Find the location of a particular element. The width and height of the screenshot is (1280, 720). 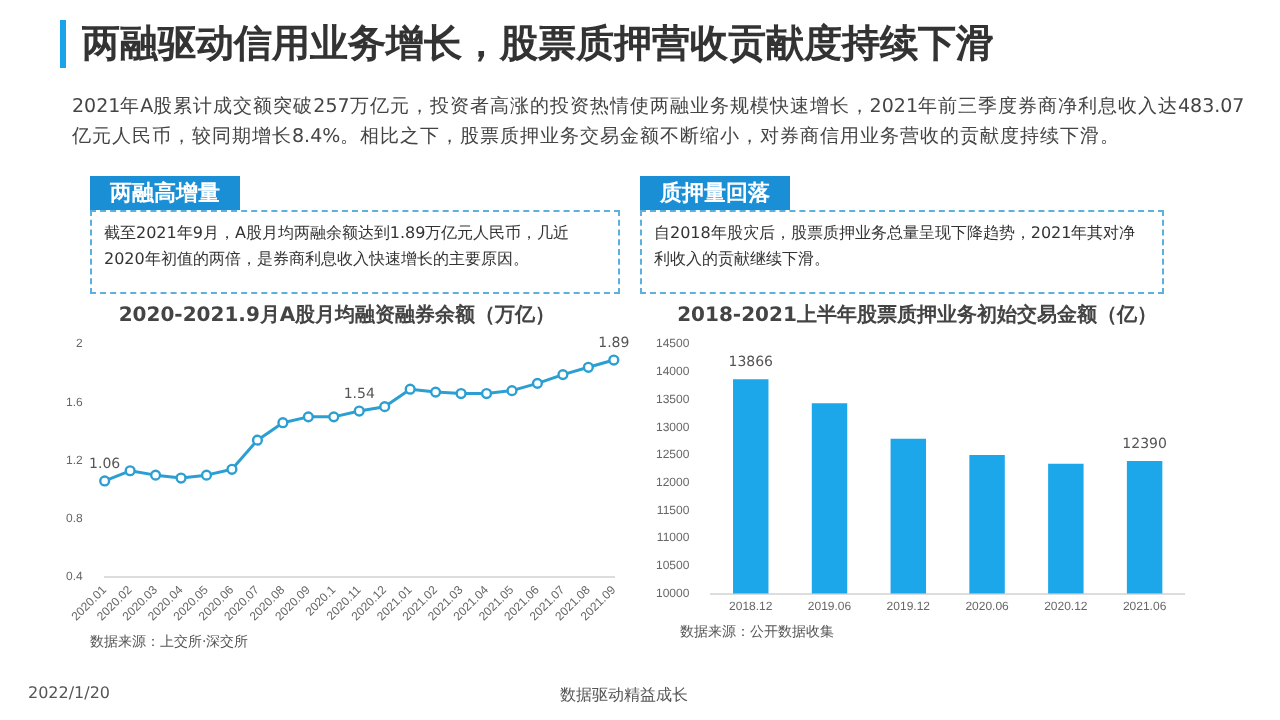

text: 两融驱动信用业务增长，股票质押营收贡献度持续下滑 is located at coordinates (527, 44).